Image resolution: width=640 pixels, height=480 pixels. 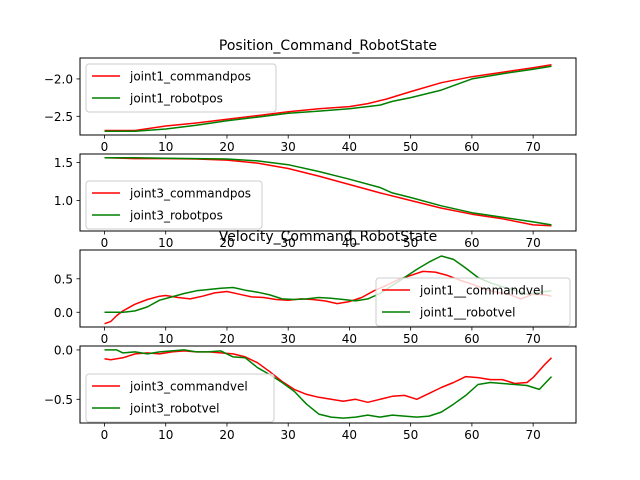 I want to click on series-line-joint3_robotpos, so click(x=328, y=191).